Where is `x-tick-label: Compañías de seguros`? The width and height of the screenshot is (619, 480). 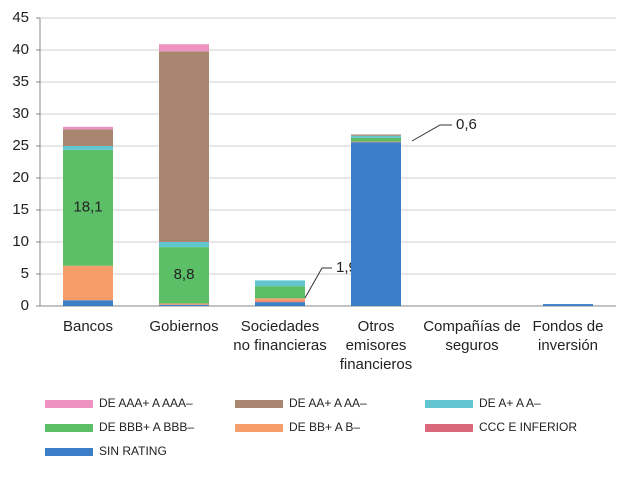 x-tick-label: Compañías de seguros is located at coordinates (472, 336).